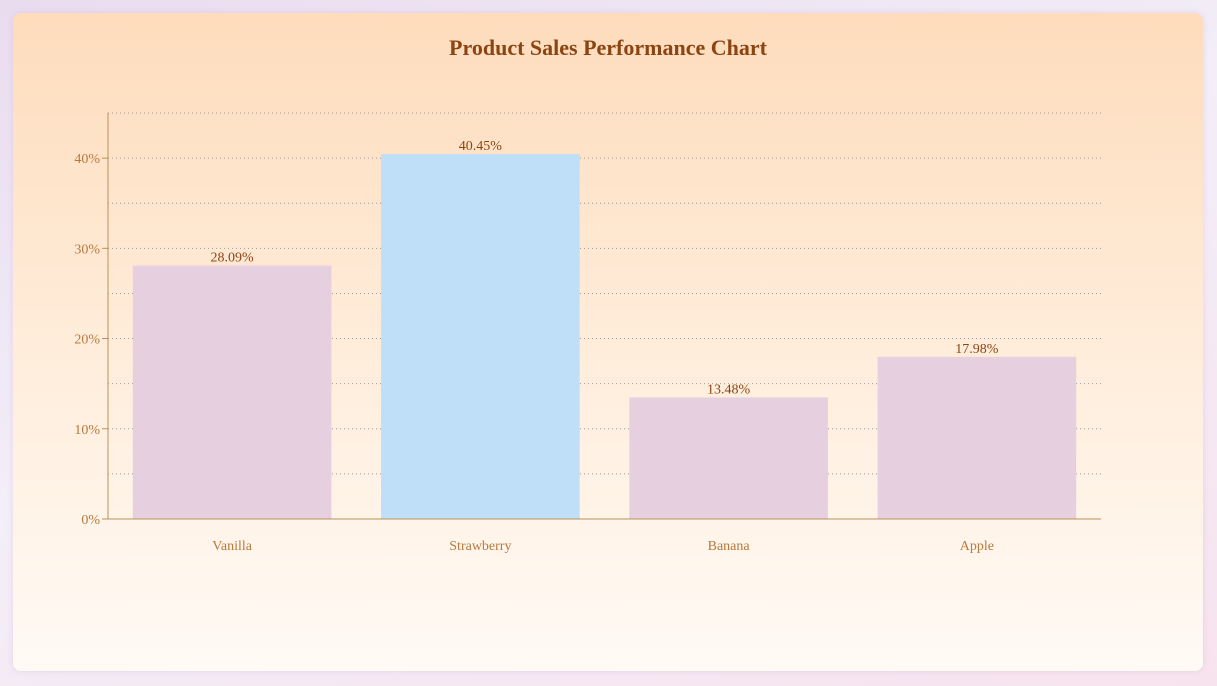 Image resolution: width=1217 pixels, height=686 pixels. What do you see at coordinates (729, 389) in the screenshot?
I see `data-label: 13.48%` at bounding box center [729, 389].